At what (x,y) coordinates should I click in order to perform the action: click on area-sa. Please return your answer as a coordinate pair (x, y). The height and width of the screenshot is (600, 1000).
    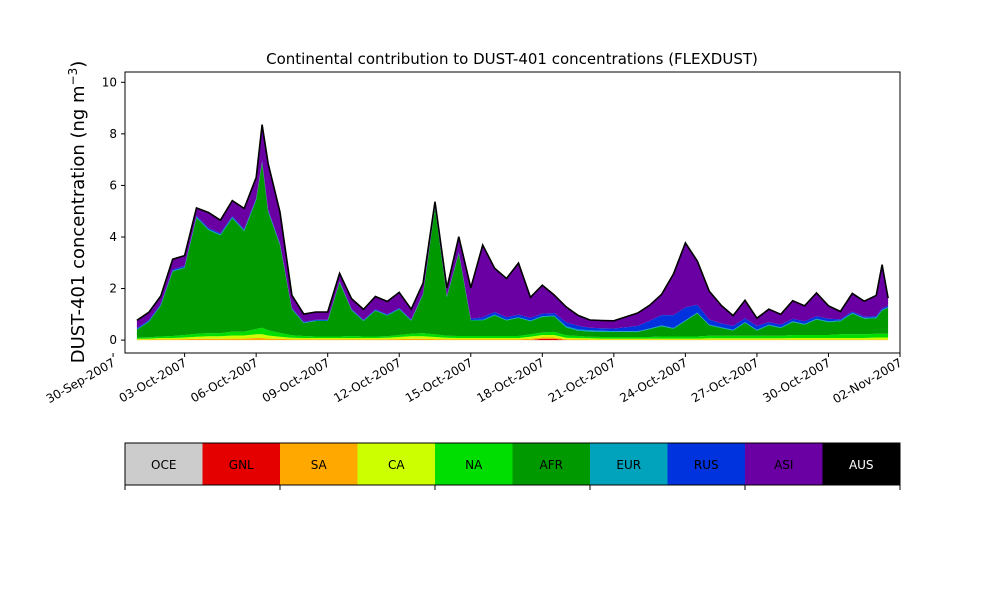
    Looking at the image, I should click on (512, 339).